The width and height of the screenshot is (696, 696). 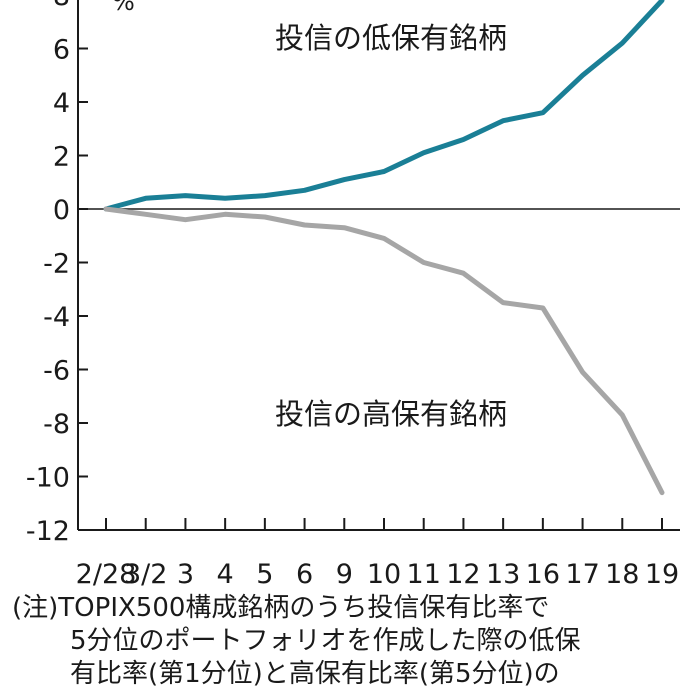 What do you see at coordinates (304, 574) in the screenshot?
I see `x-tick-label: 6` at bounding box center [304, 574].